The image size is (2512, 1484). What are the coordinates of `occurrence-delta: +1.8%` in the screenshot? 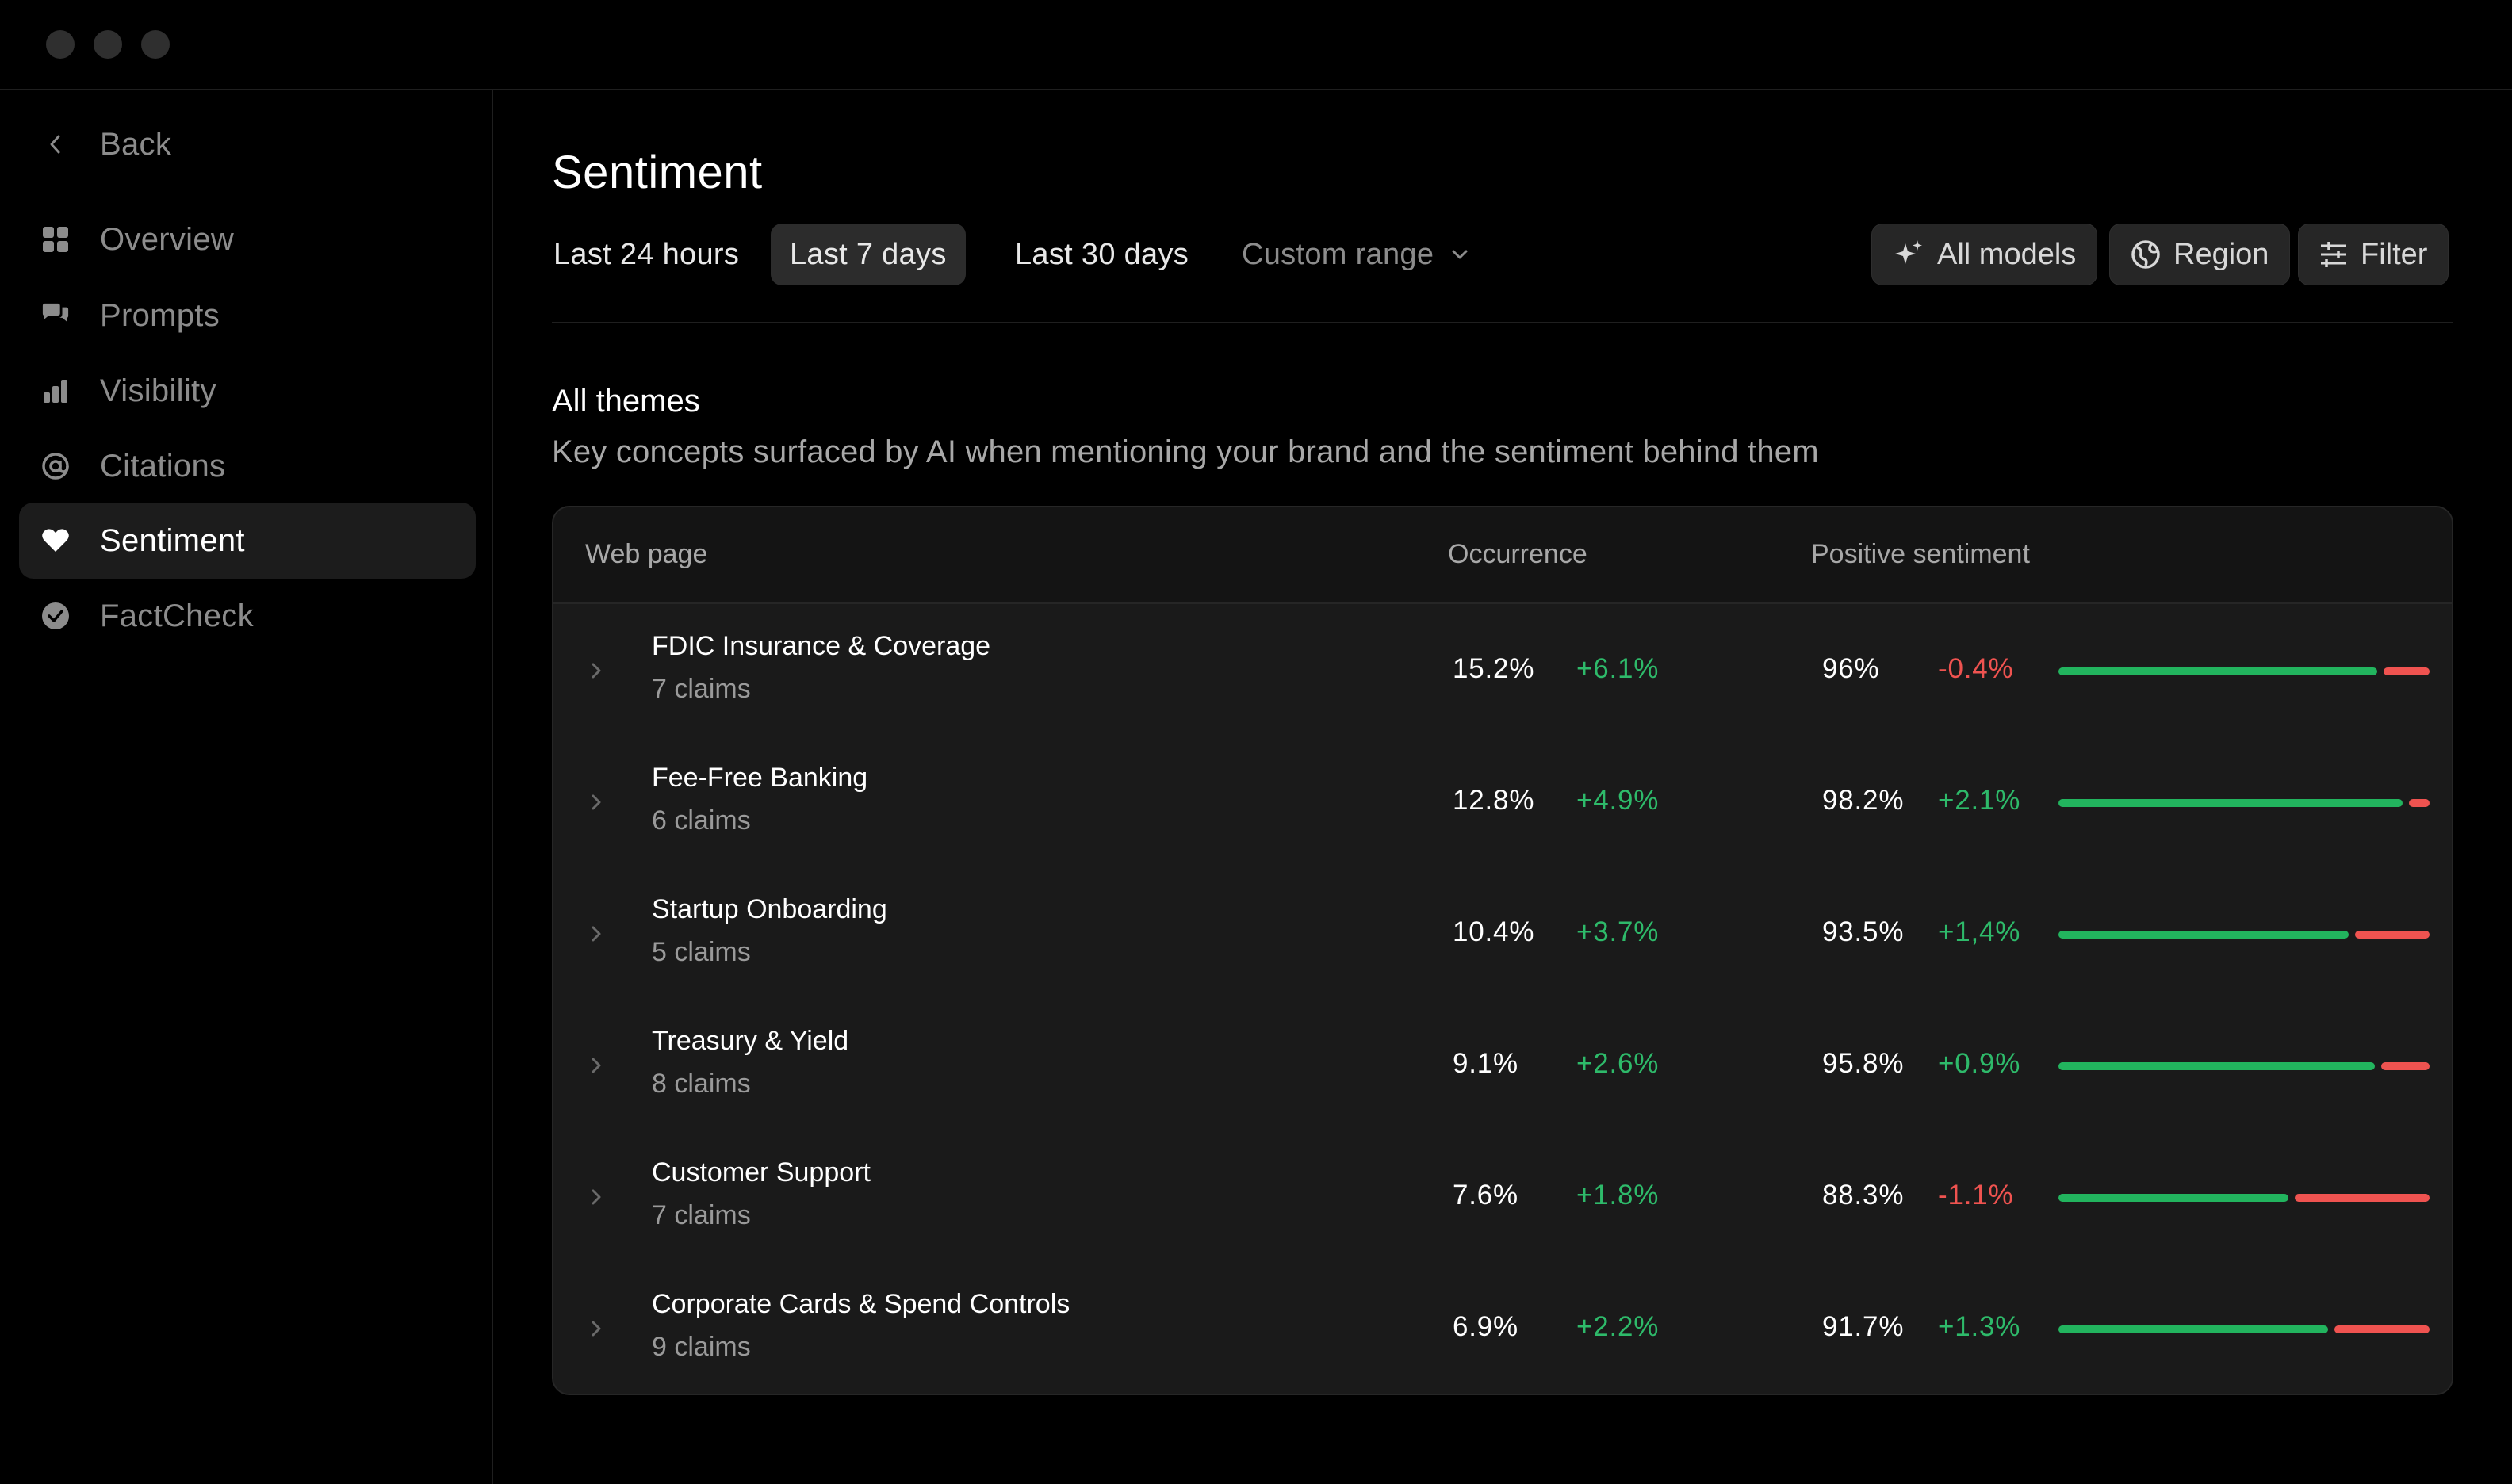 It's located at (1618, 1195).